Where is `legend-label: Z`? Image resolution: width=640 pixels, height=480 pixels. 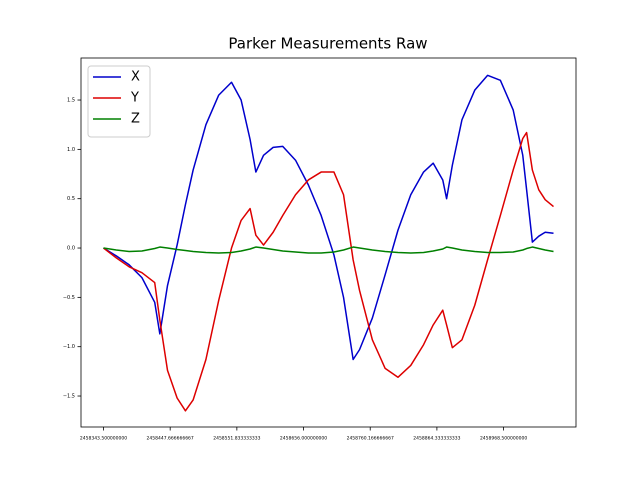
legend-label: Z is located at coordinates (135, 119).